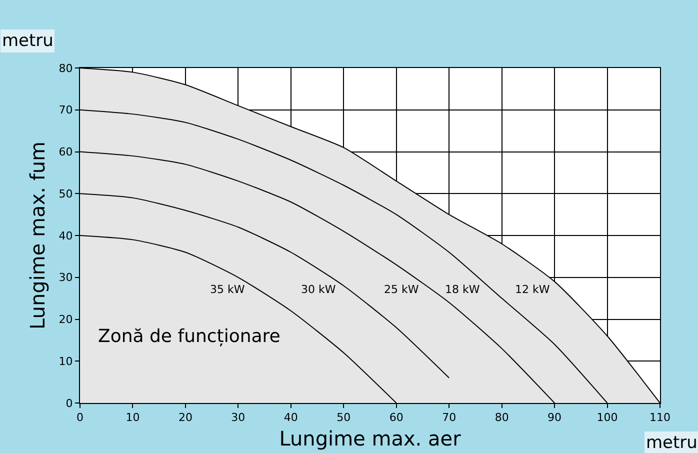 This screenshot has height=453, width=698. Describe the element at coordinates (69, 403) in the screenshot. I see `y-tick-label: 0` at that location.